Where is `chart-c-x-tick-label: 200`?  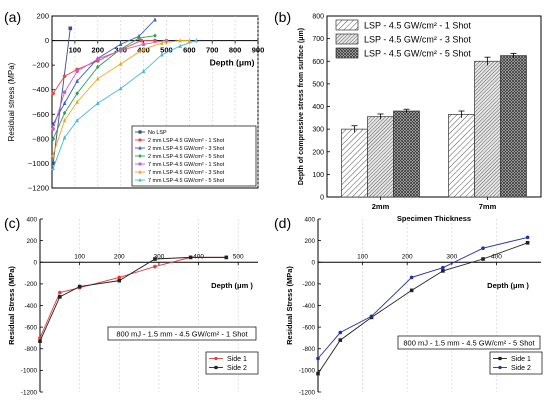 chart-c-x-tick-label: 200 is located at coordinates (119, 256).